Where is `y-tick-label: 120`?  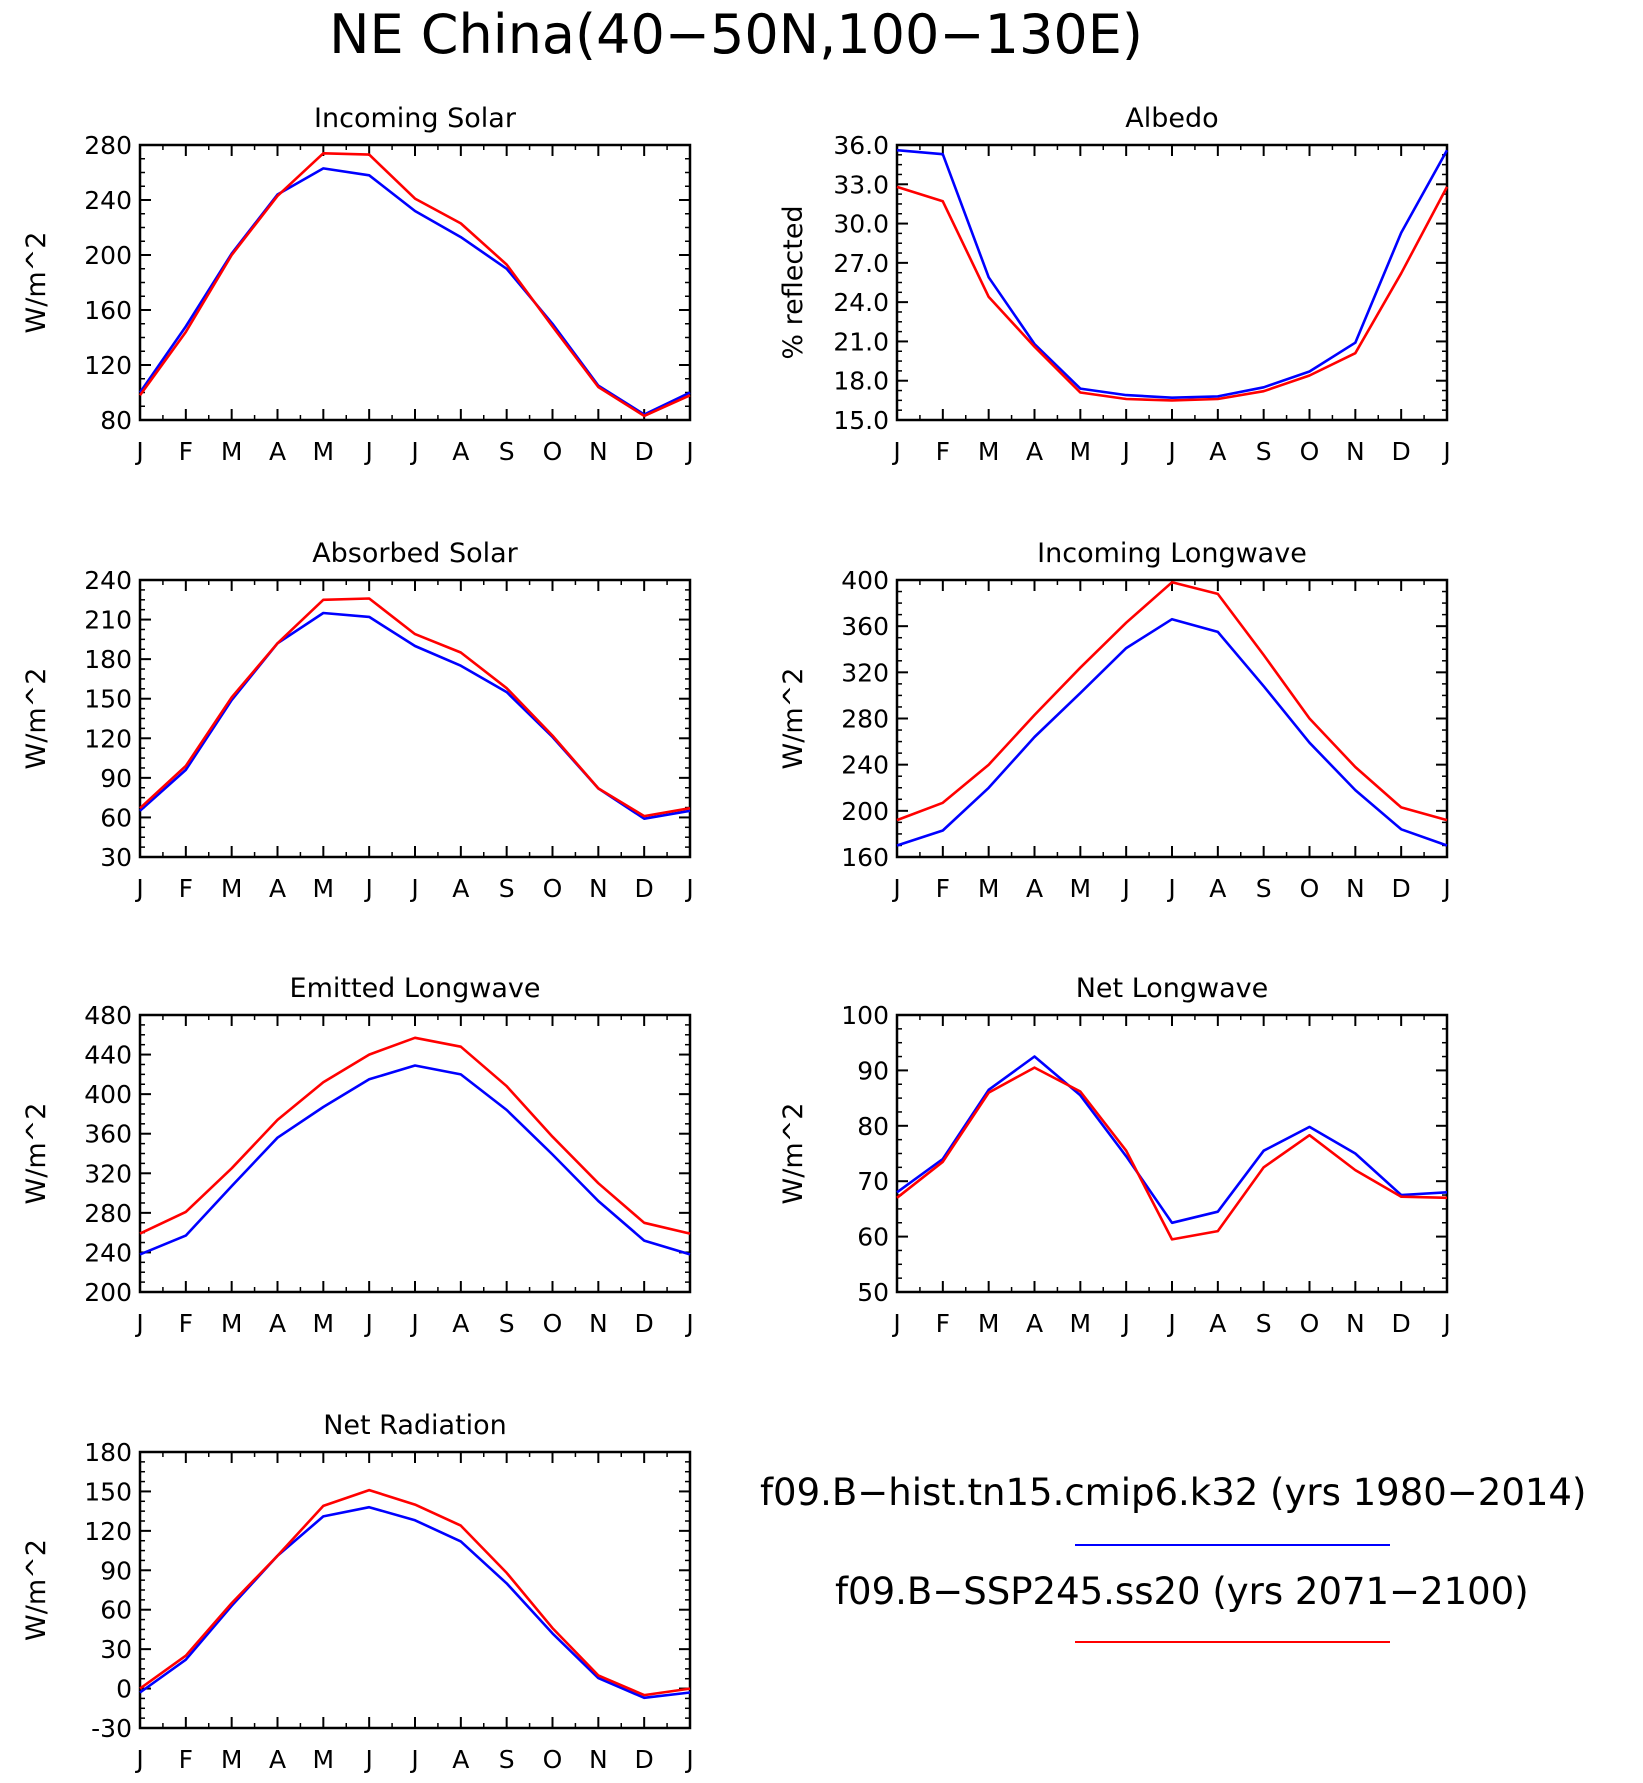
y-tick-label: 120 is located at coordinates (108, 738).